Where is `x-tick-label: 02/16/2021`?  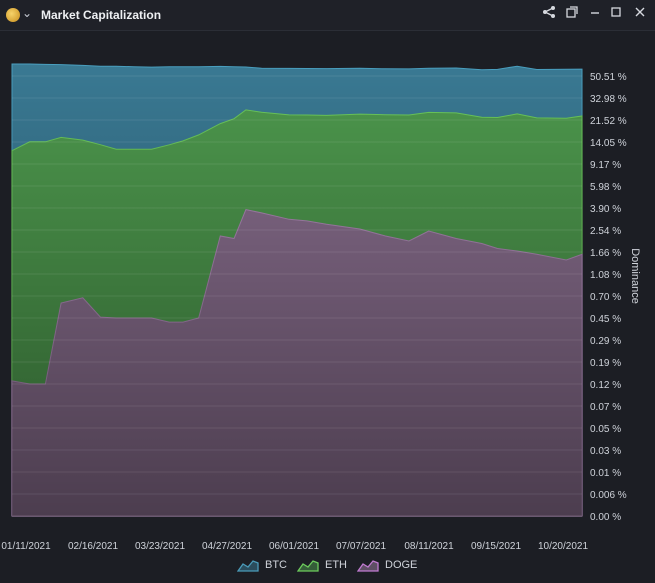
x-tick-label: 02/16/2021 is located at coordinates (93, 546).